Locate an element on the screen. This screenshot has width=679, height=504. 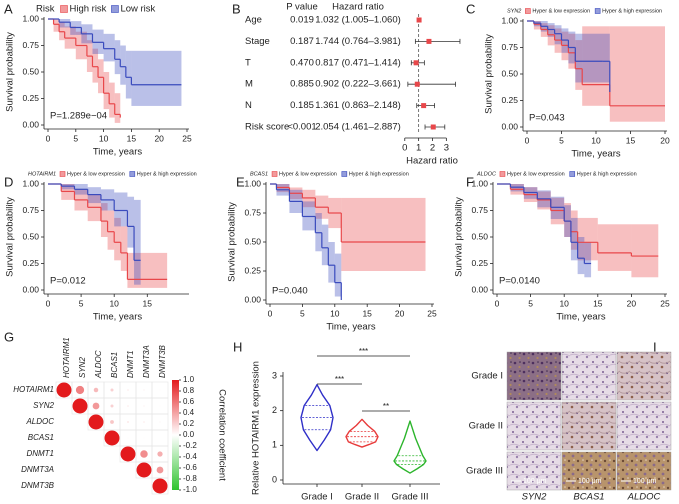
legend-label: Low risk is located at coordinates (137, 9).